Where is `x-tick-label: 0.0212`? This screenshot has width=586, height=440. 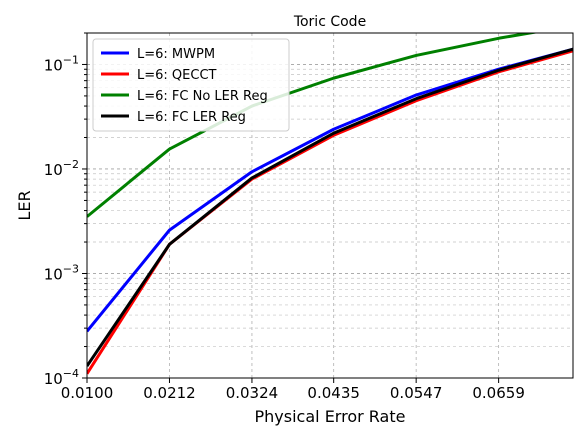
x-tick-label: 0.0212 is located at coordinates (169, 393).